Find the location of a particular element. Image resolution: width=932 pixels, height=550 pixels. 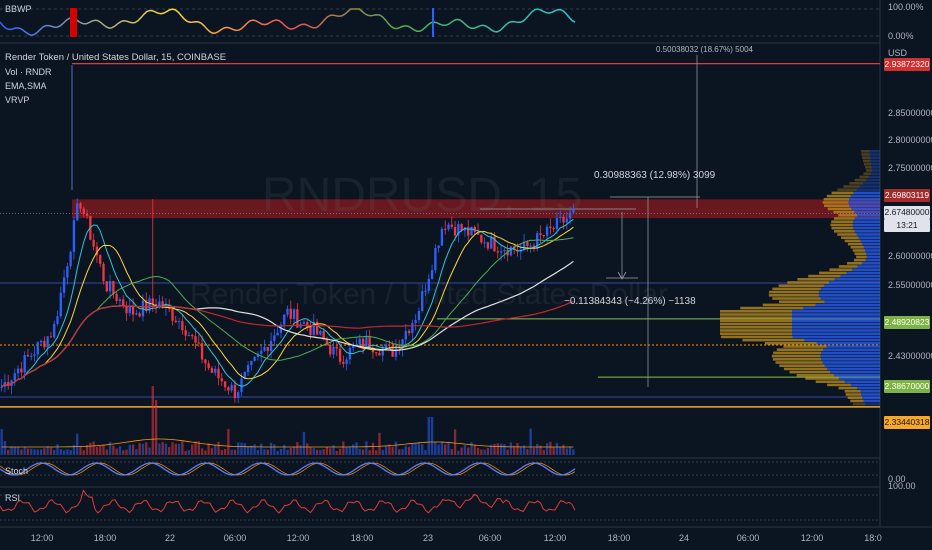

rsi-pane-title: RSI is located at coordinates (13, 498).